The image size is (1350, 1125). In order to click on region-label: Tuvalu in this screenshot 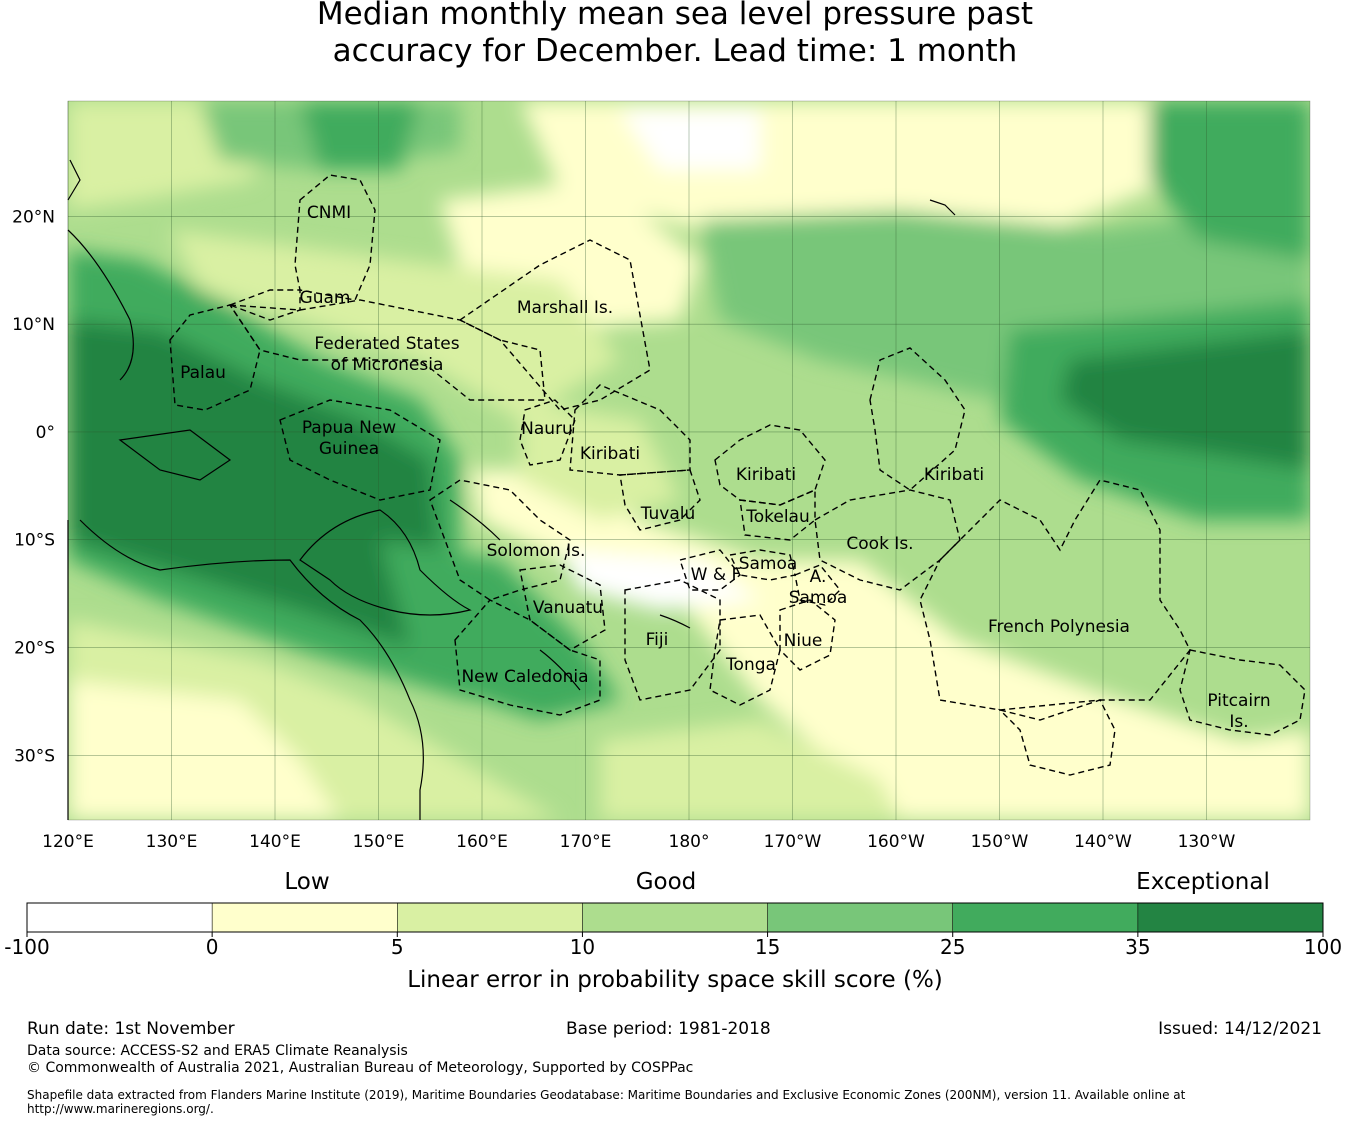, I will do `click(668, 514)`.